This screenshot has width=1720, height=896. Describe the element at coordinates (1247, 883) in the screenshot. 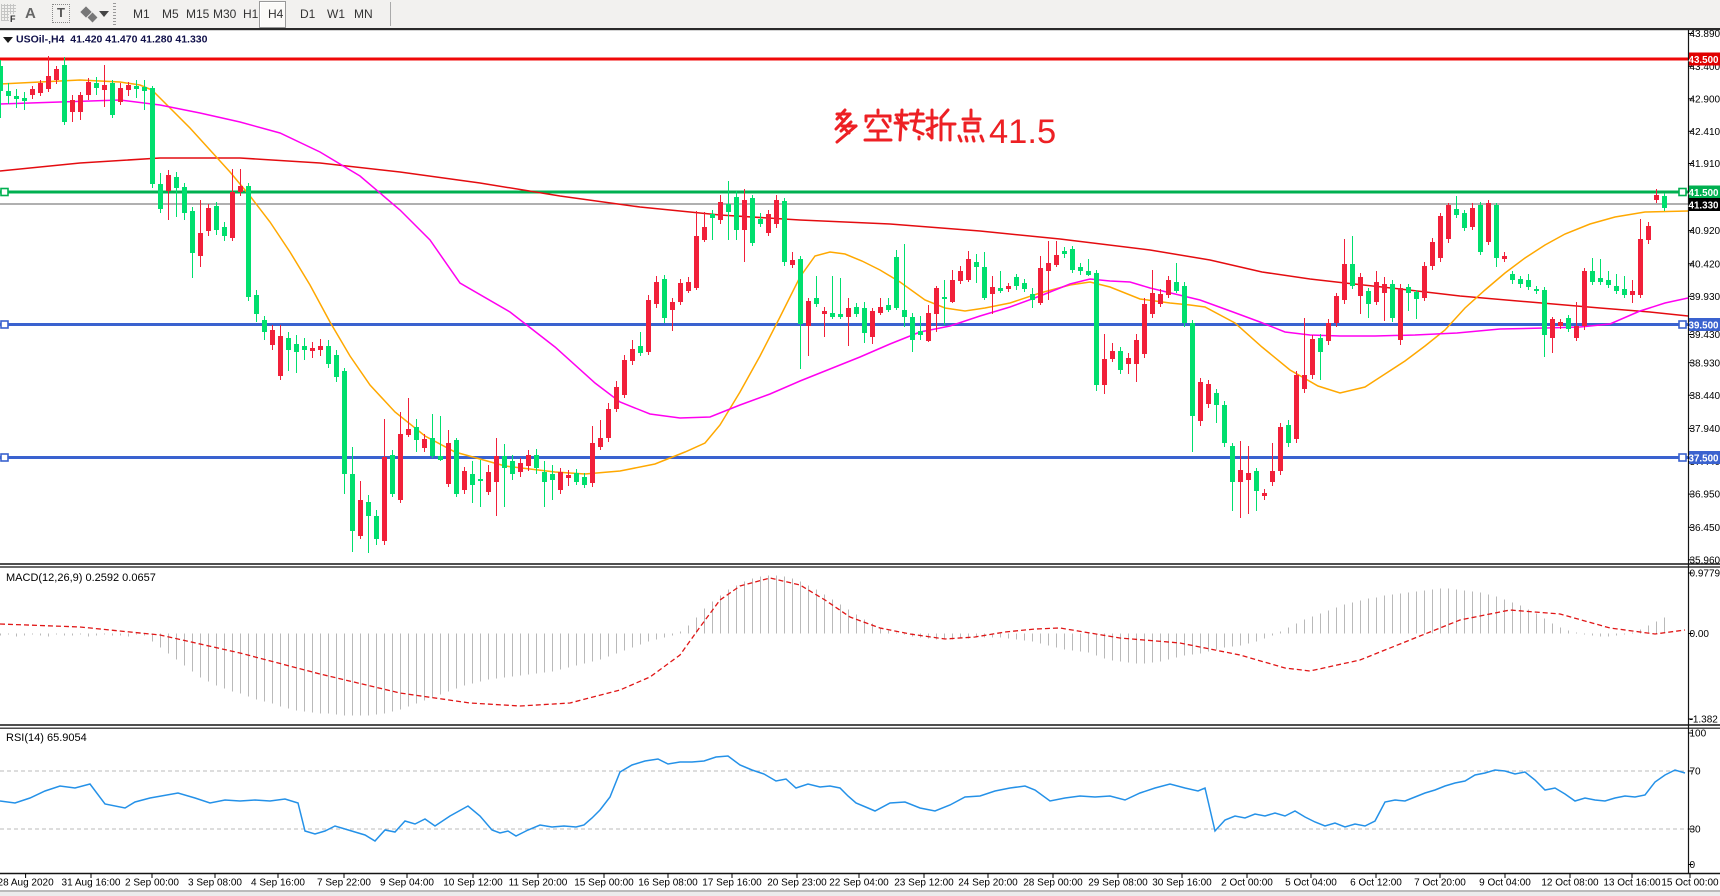

I see `svg-text: 2 Oct 00:00` at that location.